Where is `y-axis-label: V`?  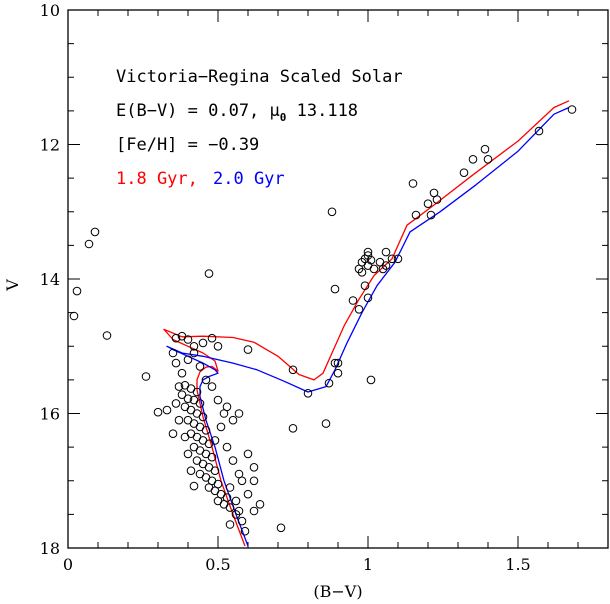 y-axis-label: V is located at coordinates (12, 285).